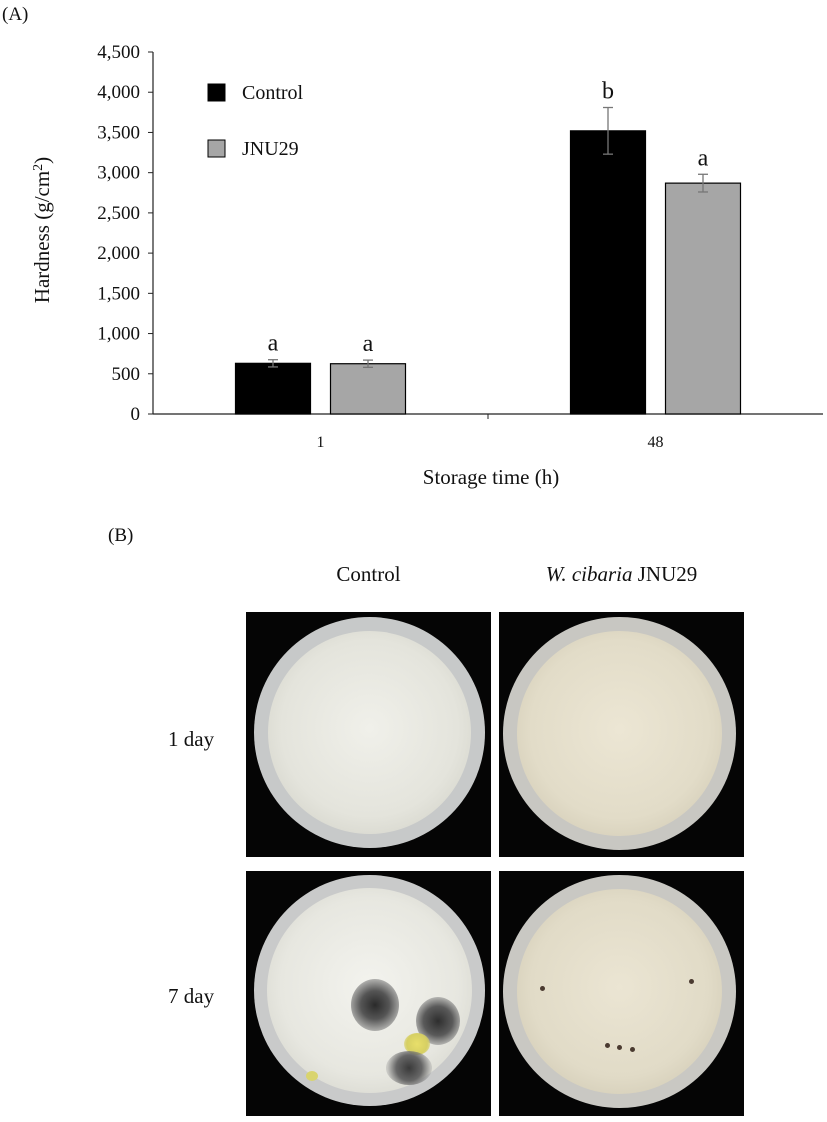 Image resolution: width=827 pixels, height=1122 pixels. I want to click on x-tick-label: 48, so click(656, 442).